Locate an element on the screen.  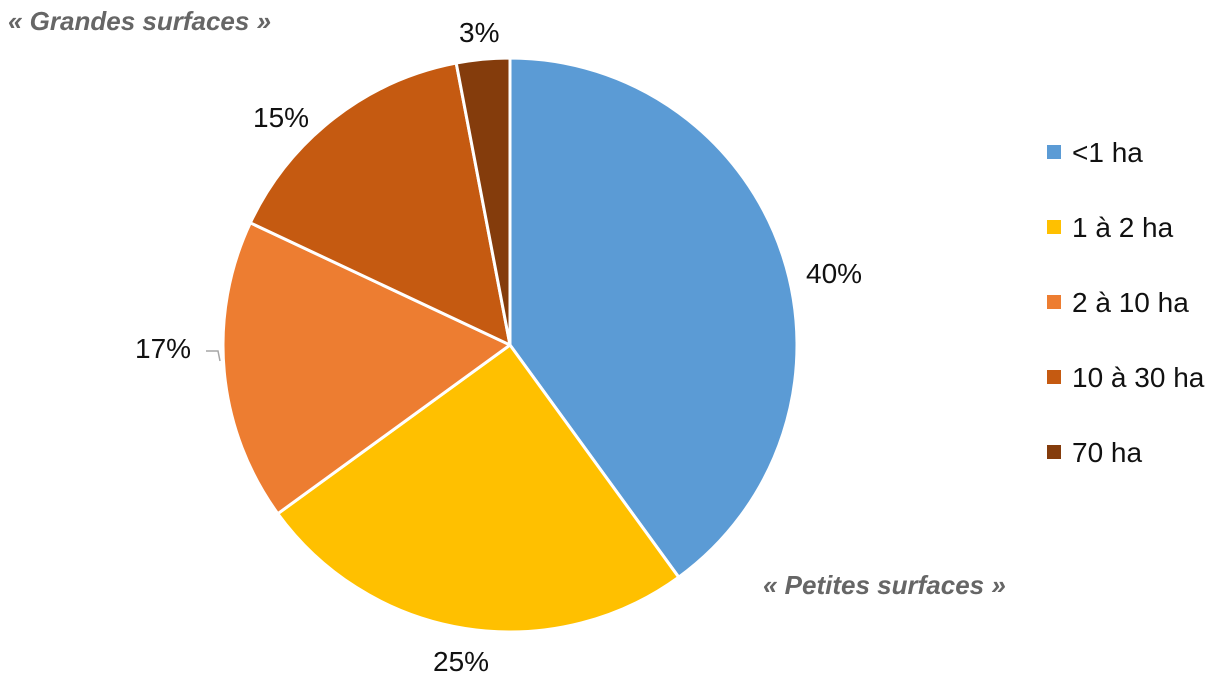
slice-10-30ha is located at coordinates (380, 204).